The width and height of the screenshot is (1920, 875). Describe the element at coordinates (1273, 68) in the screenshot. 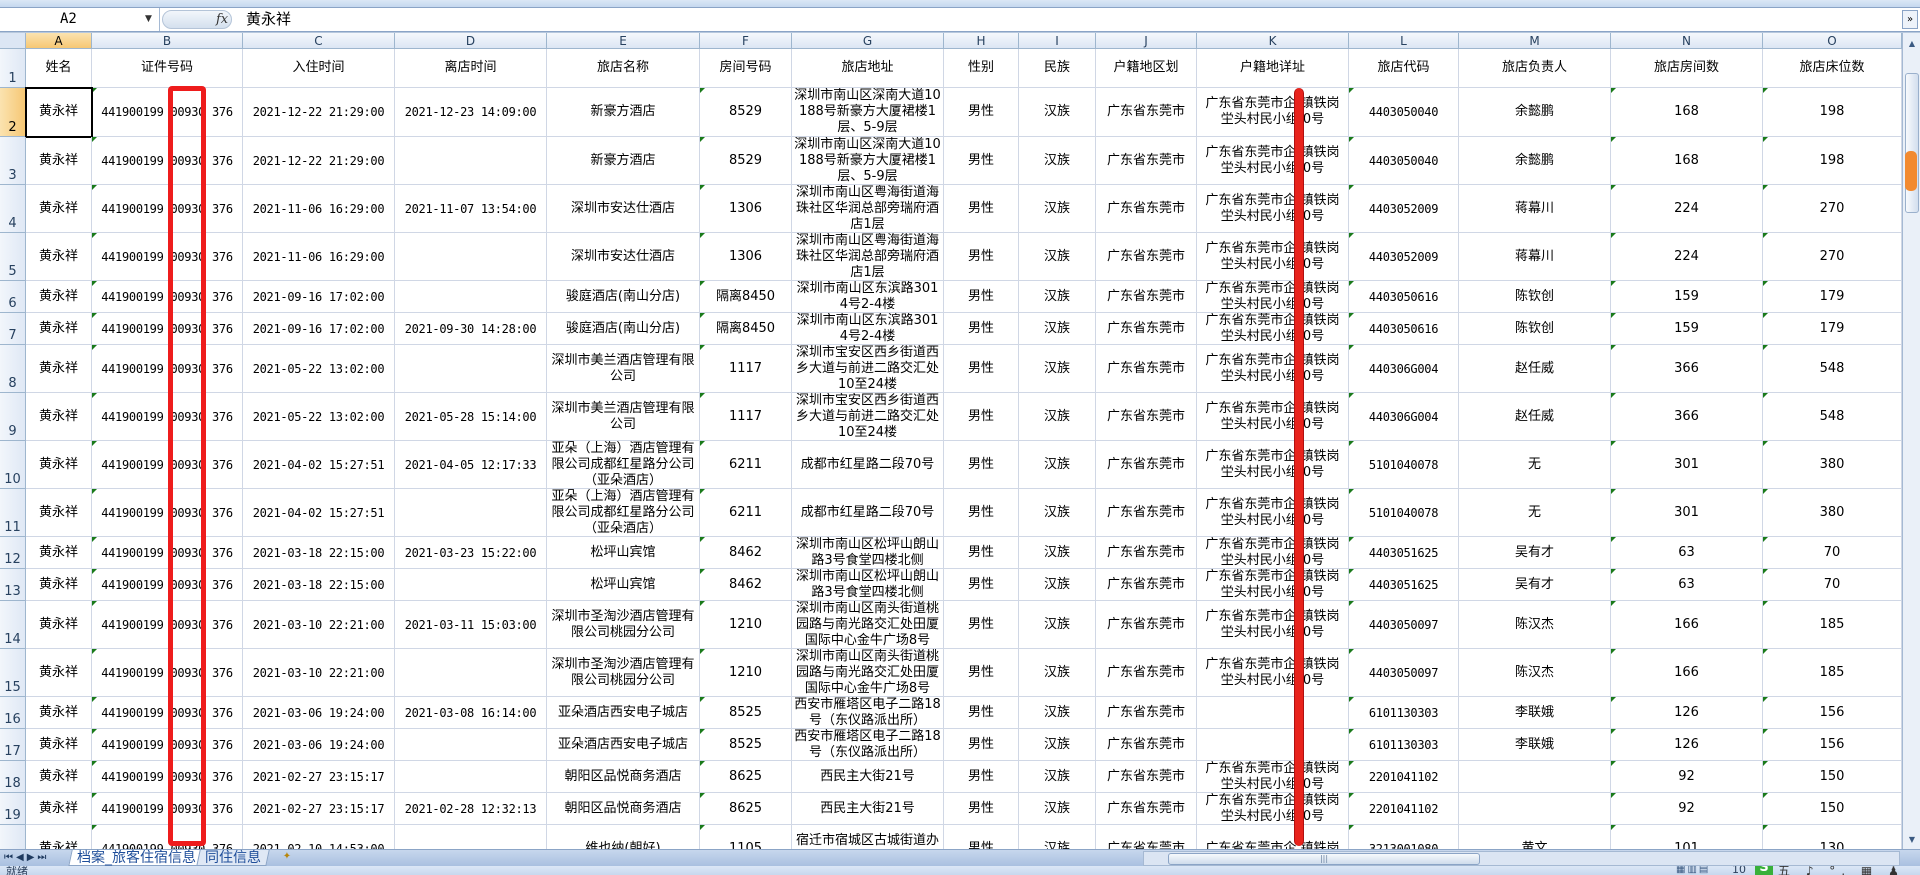

I see `header-cell: 户籍地详址` at that location.